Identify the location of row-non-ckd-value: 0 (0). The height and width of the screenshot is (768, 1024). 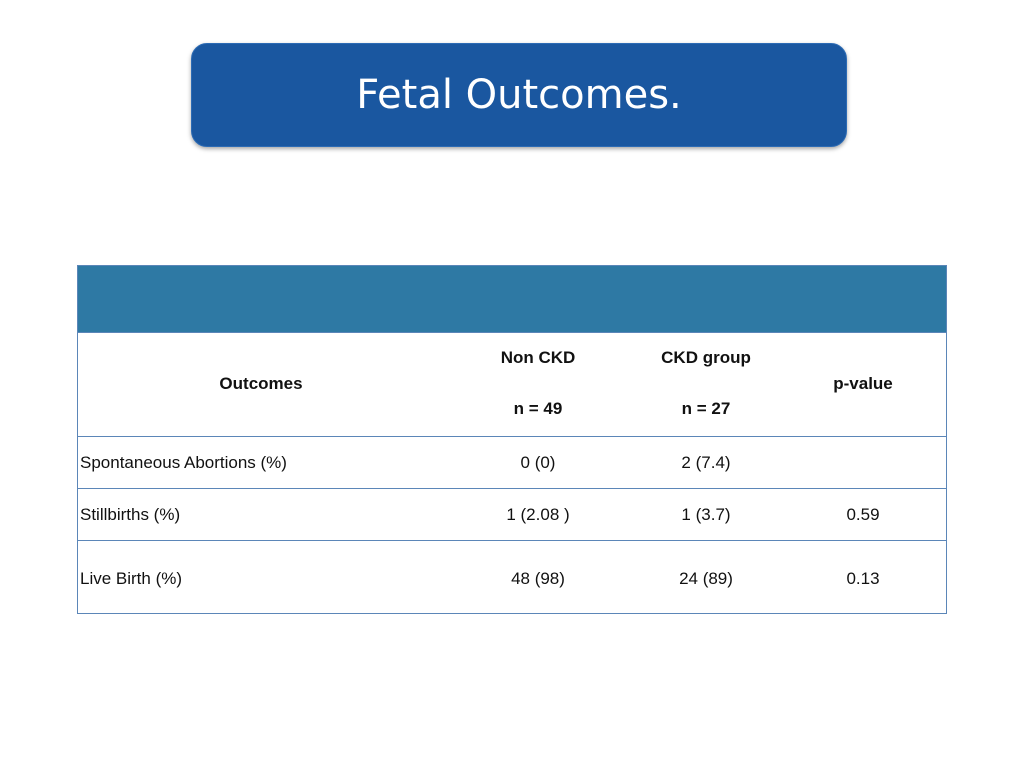
(538, 462).